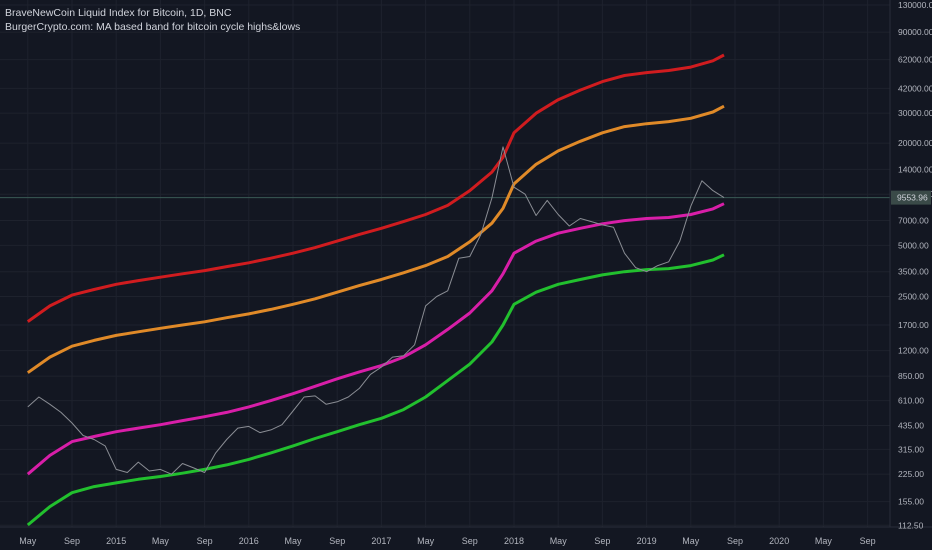 This screenshot has width=932, height=550. What do you see at coordinates (915, 143) in the screenshot?
I see `y-tick-label: 20000.00` at bounding box center [915, 143].